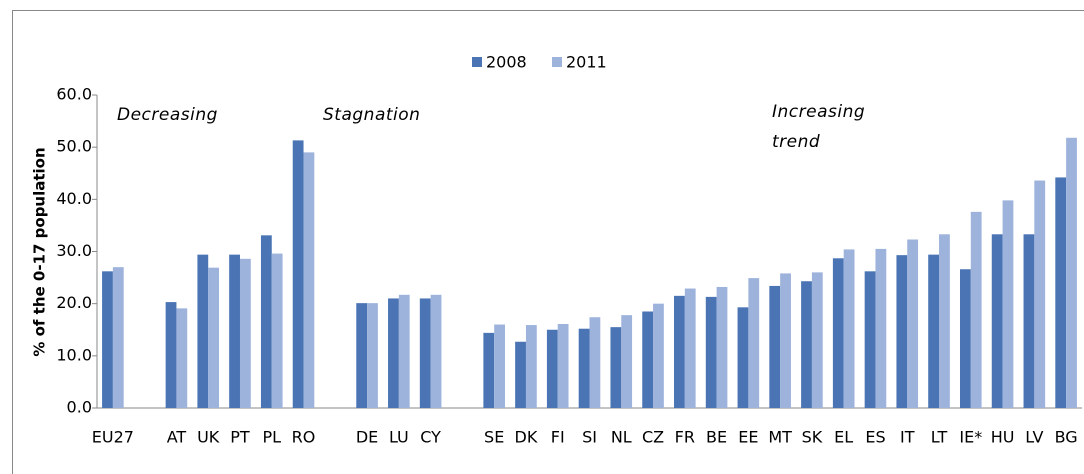 This screenshot has height=474, width=1084. I want to click on x-tick-label: FR, so click(685, 437).